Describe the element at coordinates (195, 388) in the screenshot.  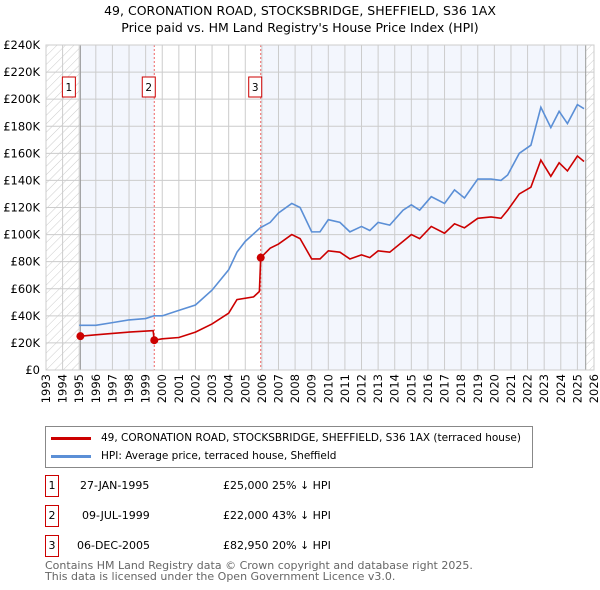
I see `x-tick-label: 2002` at that location.